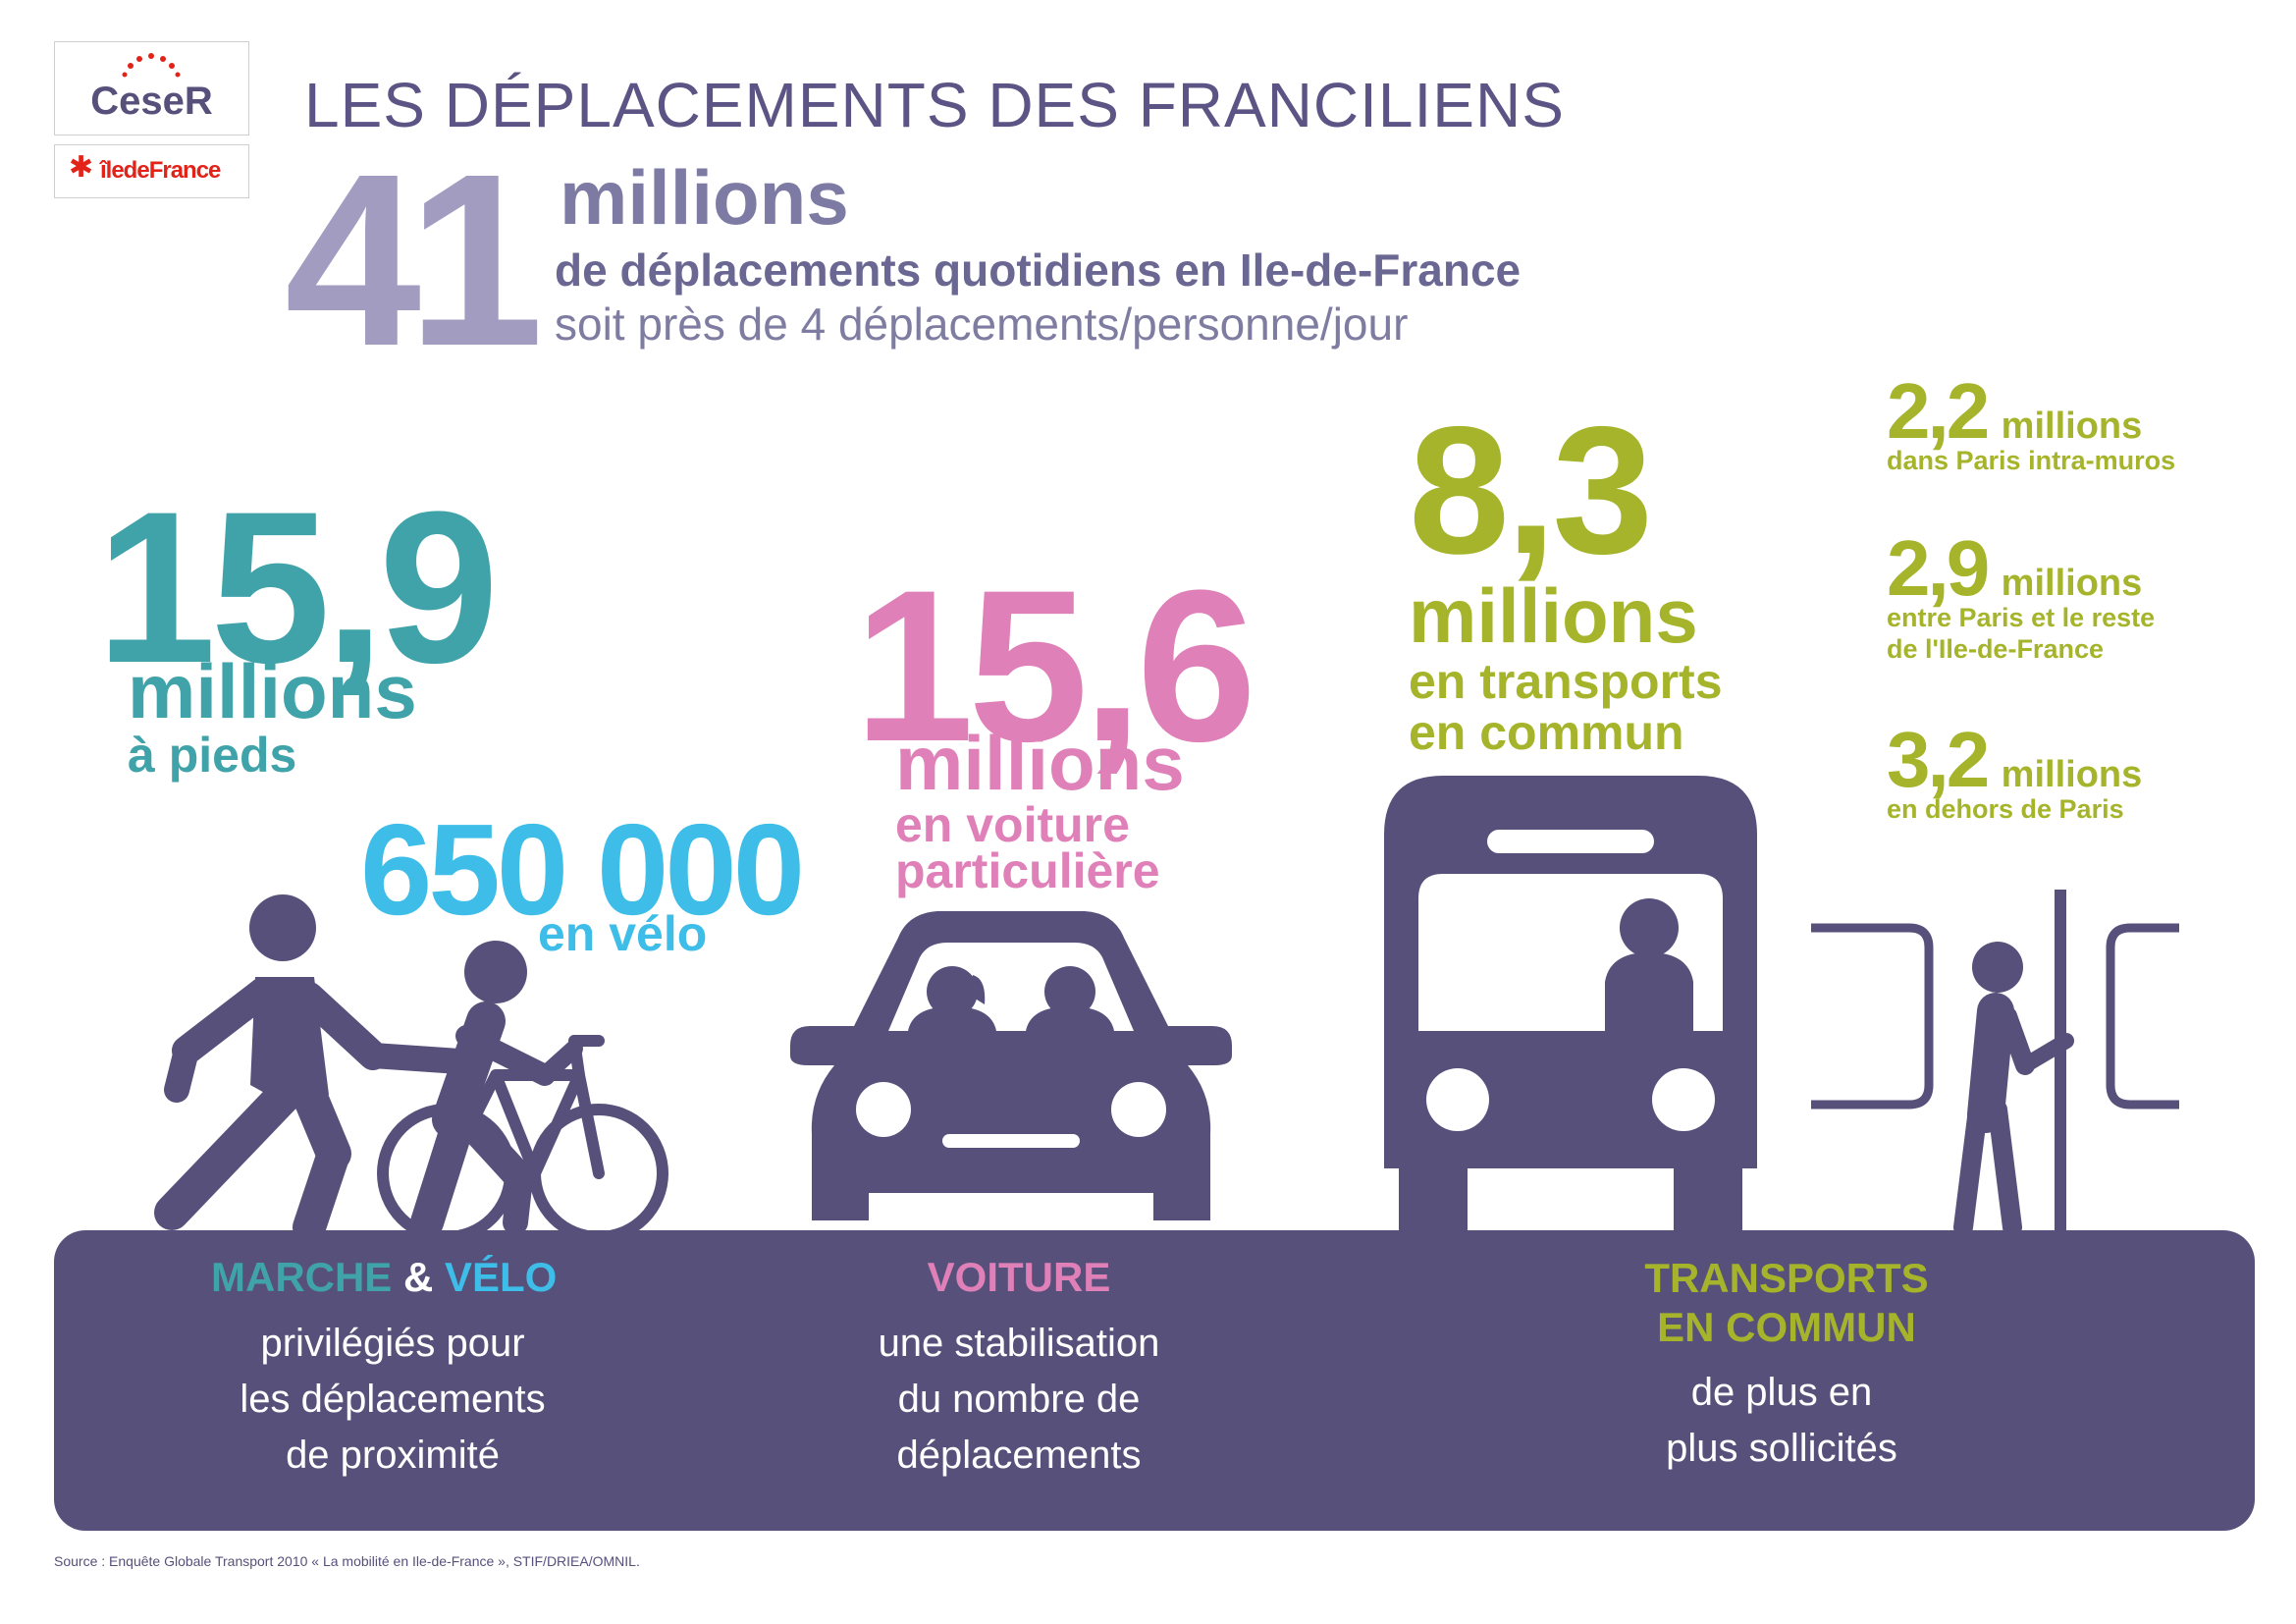 The image size is (2296, 1624). What do you see at coordinates (1786, 1327) in the screenshot?
I see `transit-heading-line: EN COMMUN` at bounding box center [1786, 1327].